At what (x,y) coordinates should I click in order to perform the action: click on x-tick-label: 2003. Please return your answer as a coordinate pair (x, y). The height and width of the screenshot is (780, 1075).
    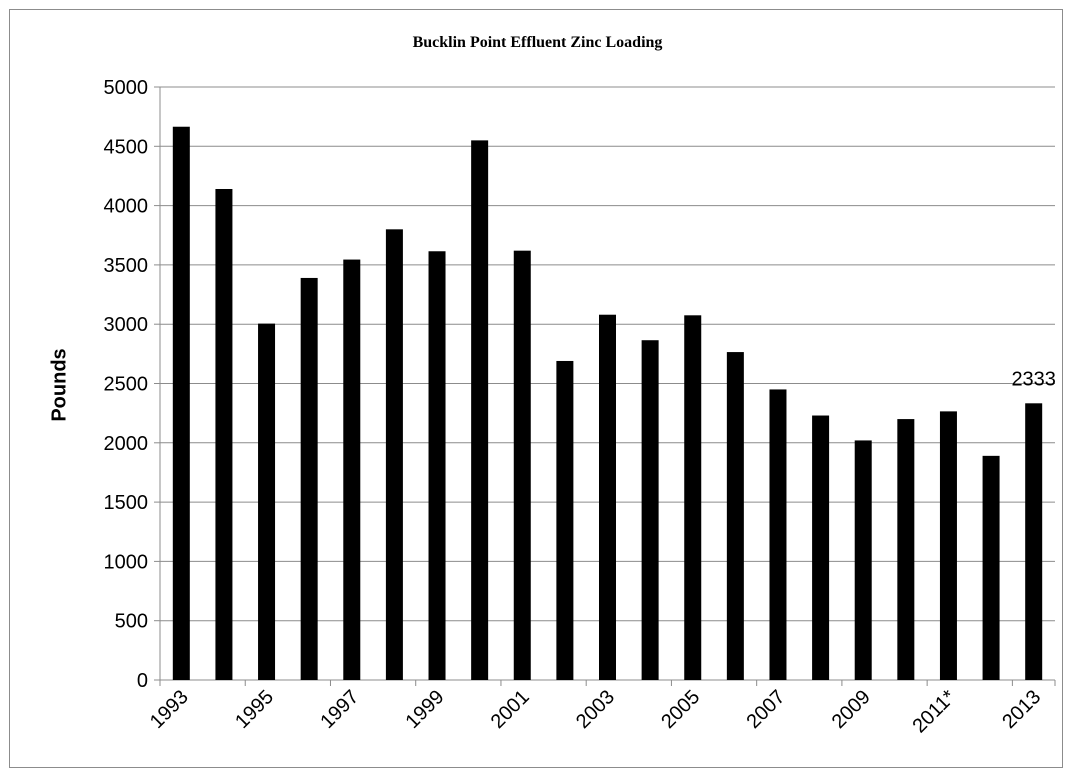
    Looking at the image, I should click on (595, 709).